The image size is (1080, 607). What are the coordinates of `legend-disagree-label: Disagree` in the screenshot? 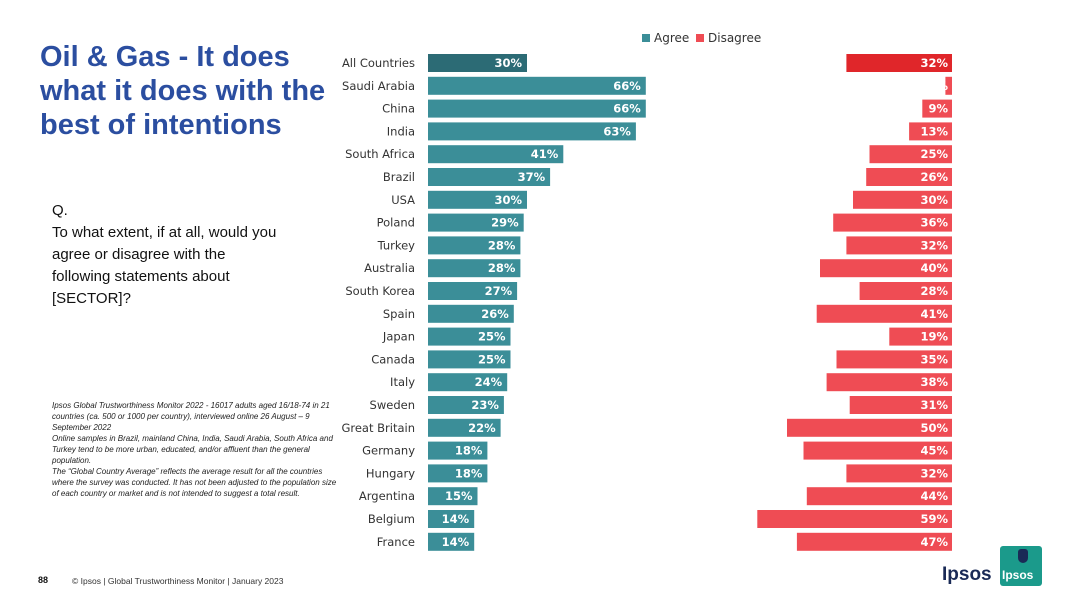 It's located at (734, 38).